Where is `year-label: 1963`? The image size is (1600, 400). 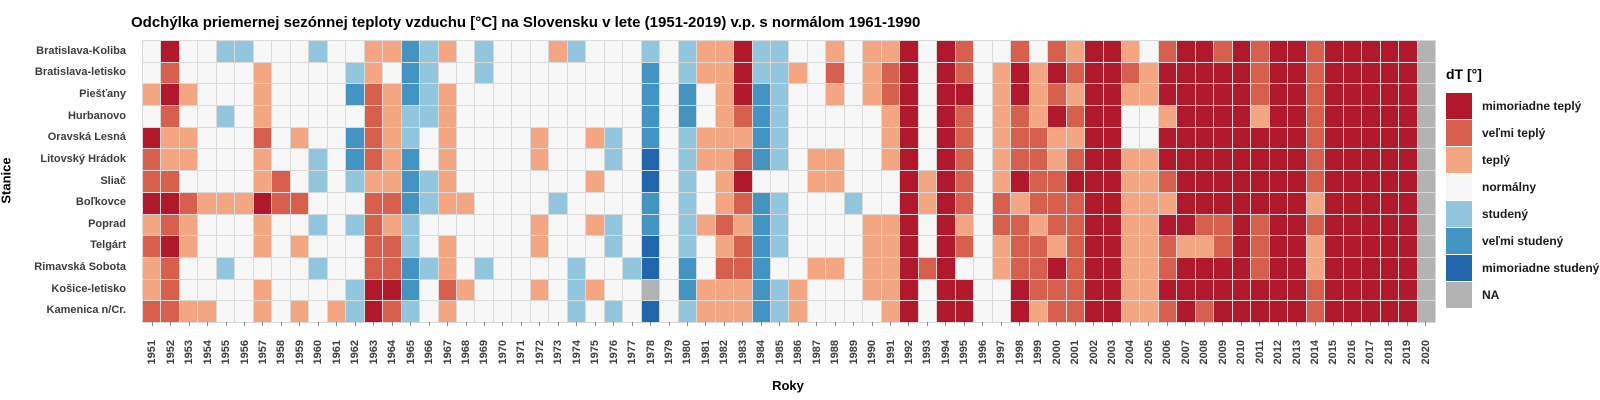
year-label: 1963 is located at coordinates (373, 352).